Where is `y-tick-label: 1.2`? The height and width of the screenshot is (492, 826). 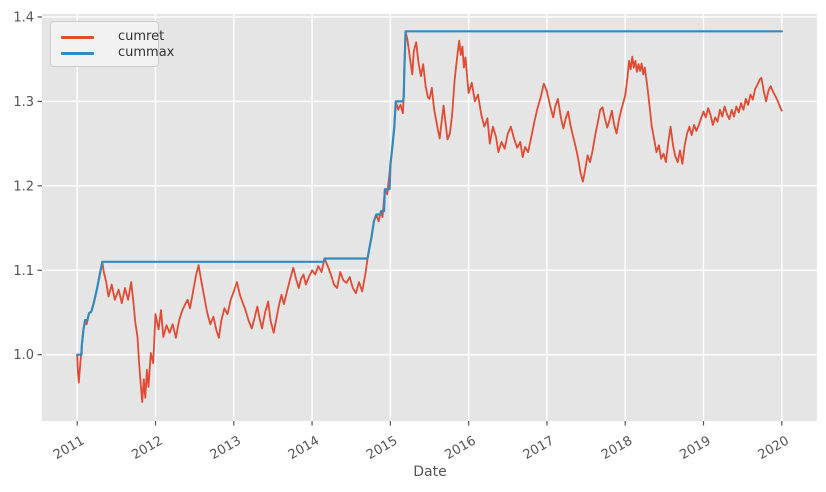 y-tick-label: 1.2 is located at coordinates (23, 186).